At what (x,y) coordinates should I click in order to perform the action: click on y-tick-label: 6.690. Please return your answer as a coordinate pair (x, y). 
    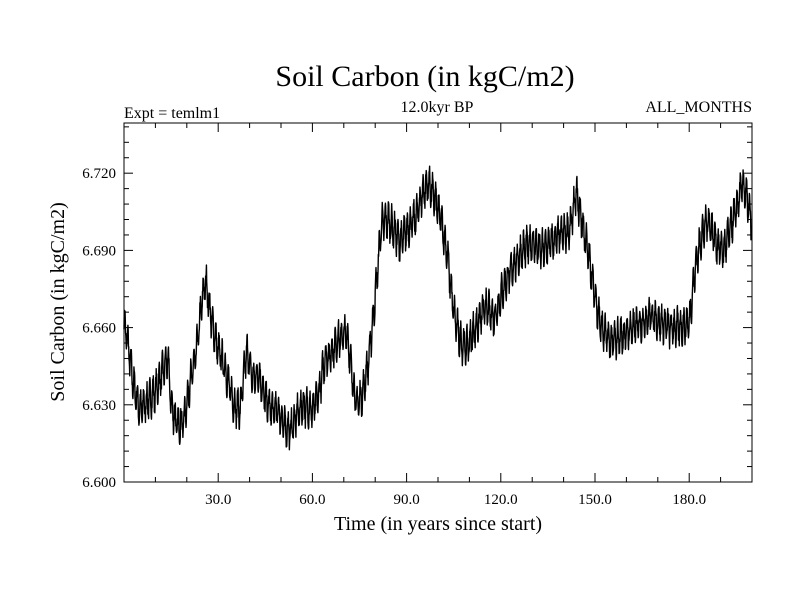
    Looking at the image, I should click on (99, 251).